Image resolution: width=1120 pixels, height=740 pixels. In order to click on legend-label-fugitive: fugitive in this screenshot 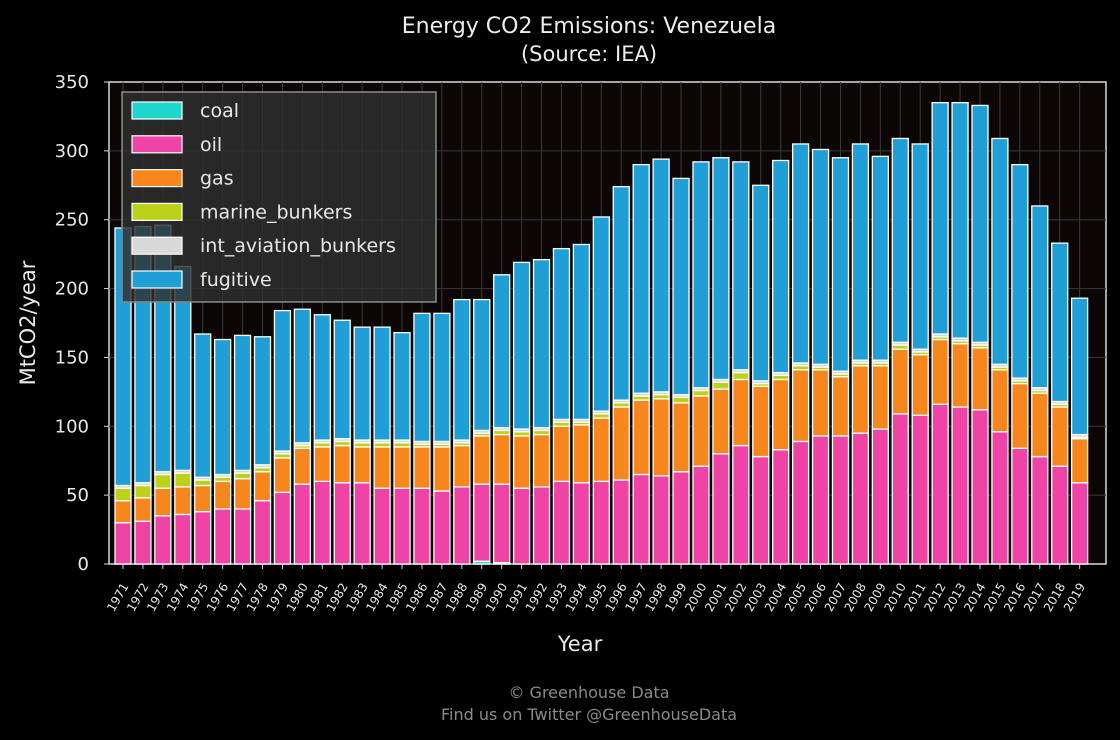, I will do `click(236, 280)`.